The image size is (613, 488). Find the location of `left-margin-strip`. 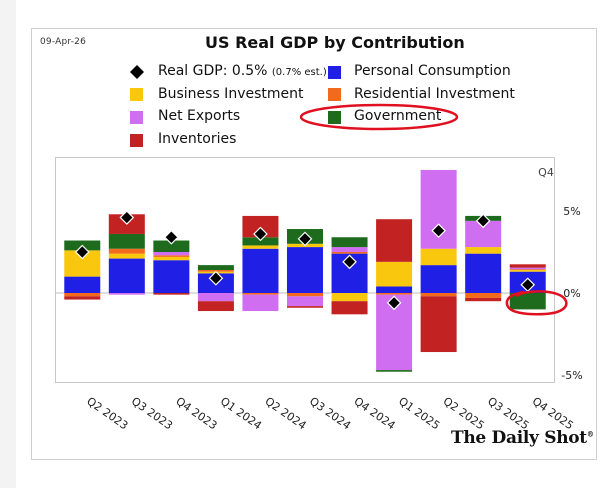

left-margin-strip is located at coordinates (8, 244).